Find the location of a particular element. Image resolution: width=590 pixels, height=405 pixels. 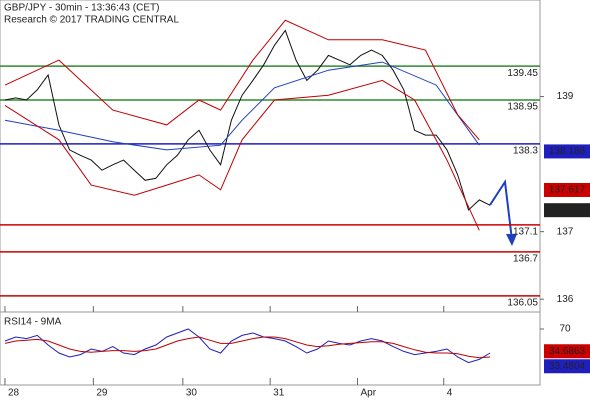

y-tick-label: 139 is located at coordinates (565, 96).